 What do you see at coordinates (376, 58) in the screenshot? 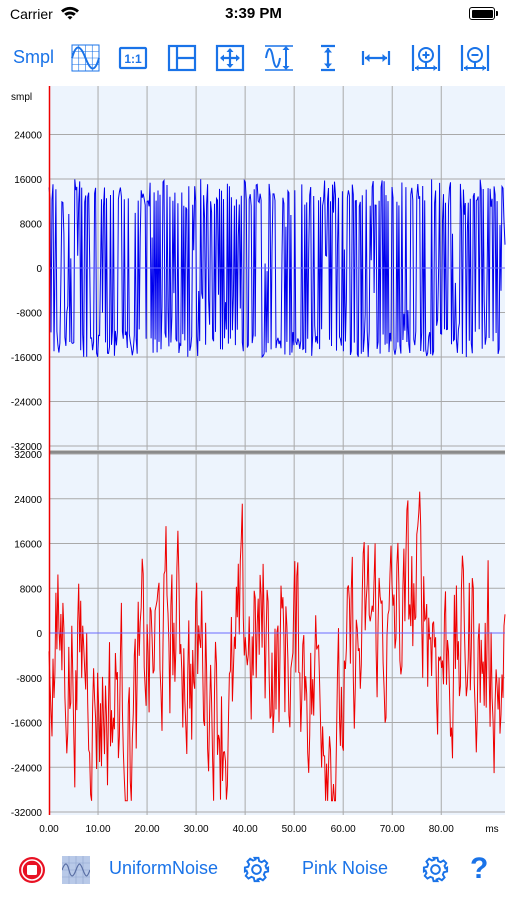
I see `horizontal-zoom-icon` at bounding box center [376, 58].